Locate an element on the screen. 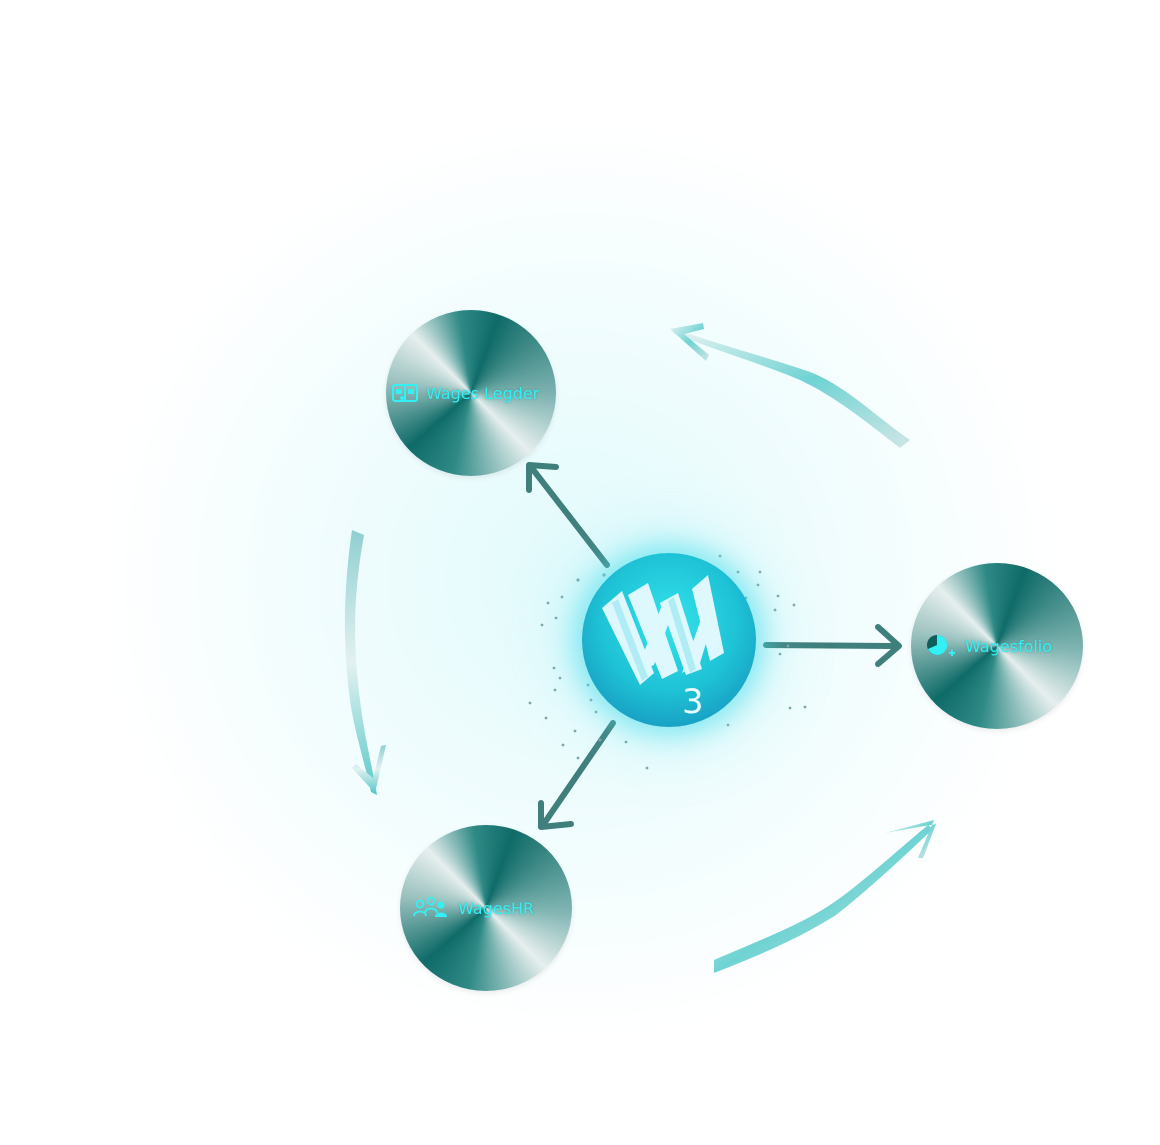  node-wagesfolio: Wagesfolio is located at coordinates (997, 646).